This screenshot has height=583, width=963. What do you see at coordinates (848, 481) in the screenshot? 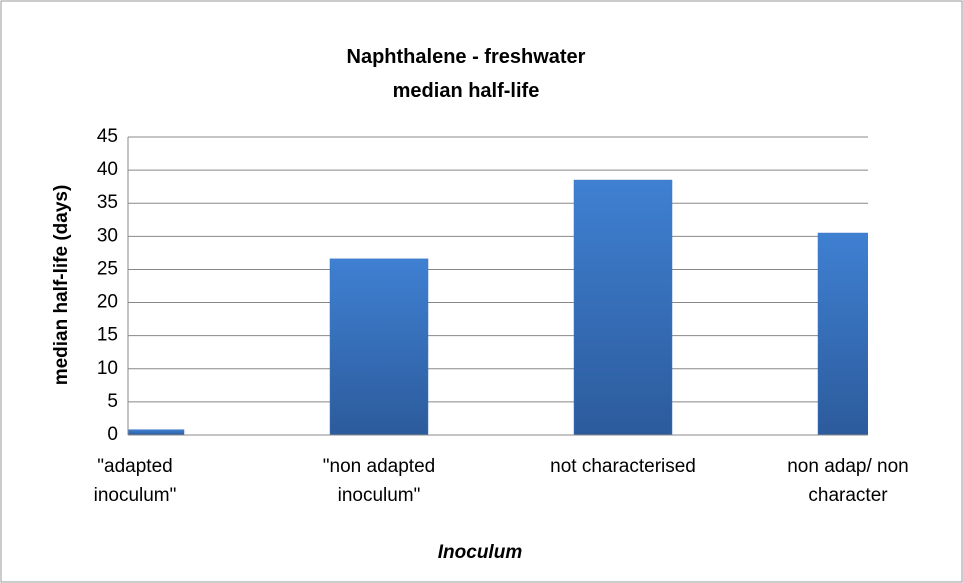
I see `x-tick-label: non adap/ non character` at bounding box center [848, 481].